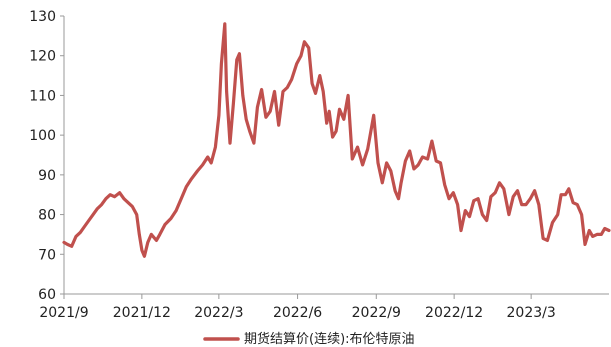 The image size is (611, 347). What do you see at coordinates (376, 313) in the screenshot?
I see `x-tick-label: 2022/9` at bounding box center [376, 313].